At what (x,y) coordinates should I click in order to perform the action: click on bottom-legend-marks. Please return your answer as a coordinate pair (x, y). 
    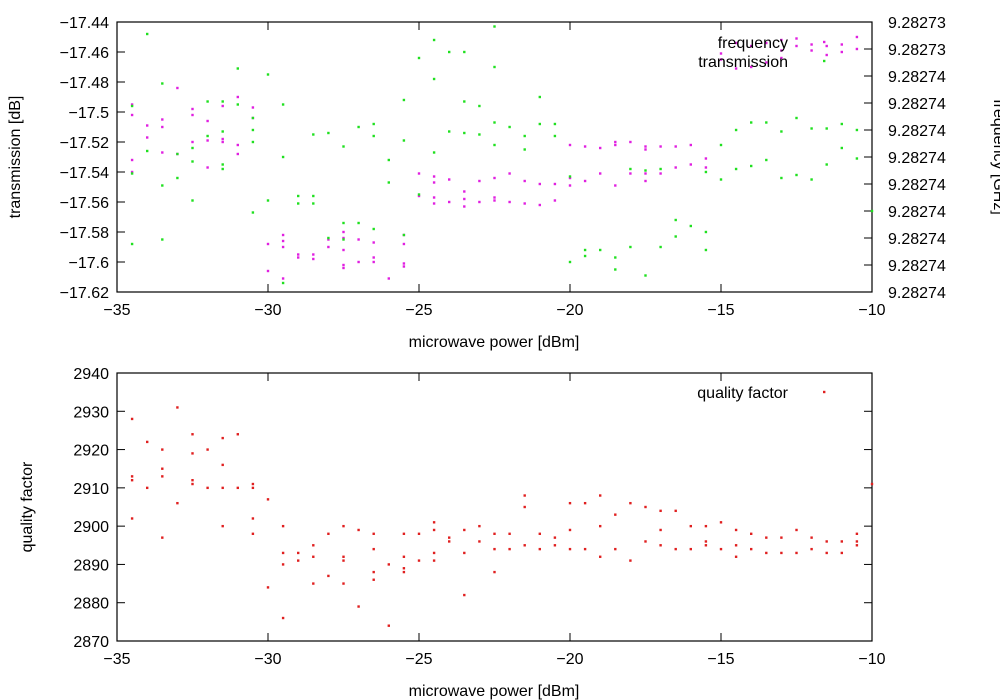
    Looking at the image, I should click on (824, 392).